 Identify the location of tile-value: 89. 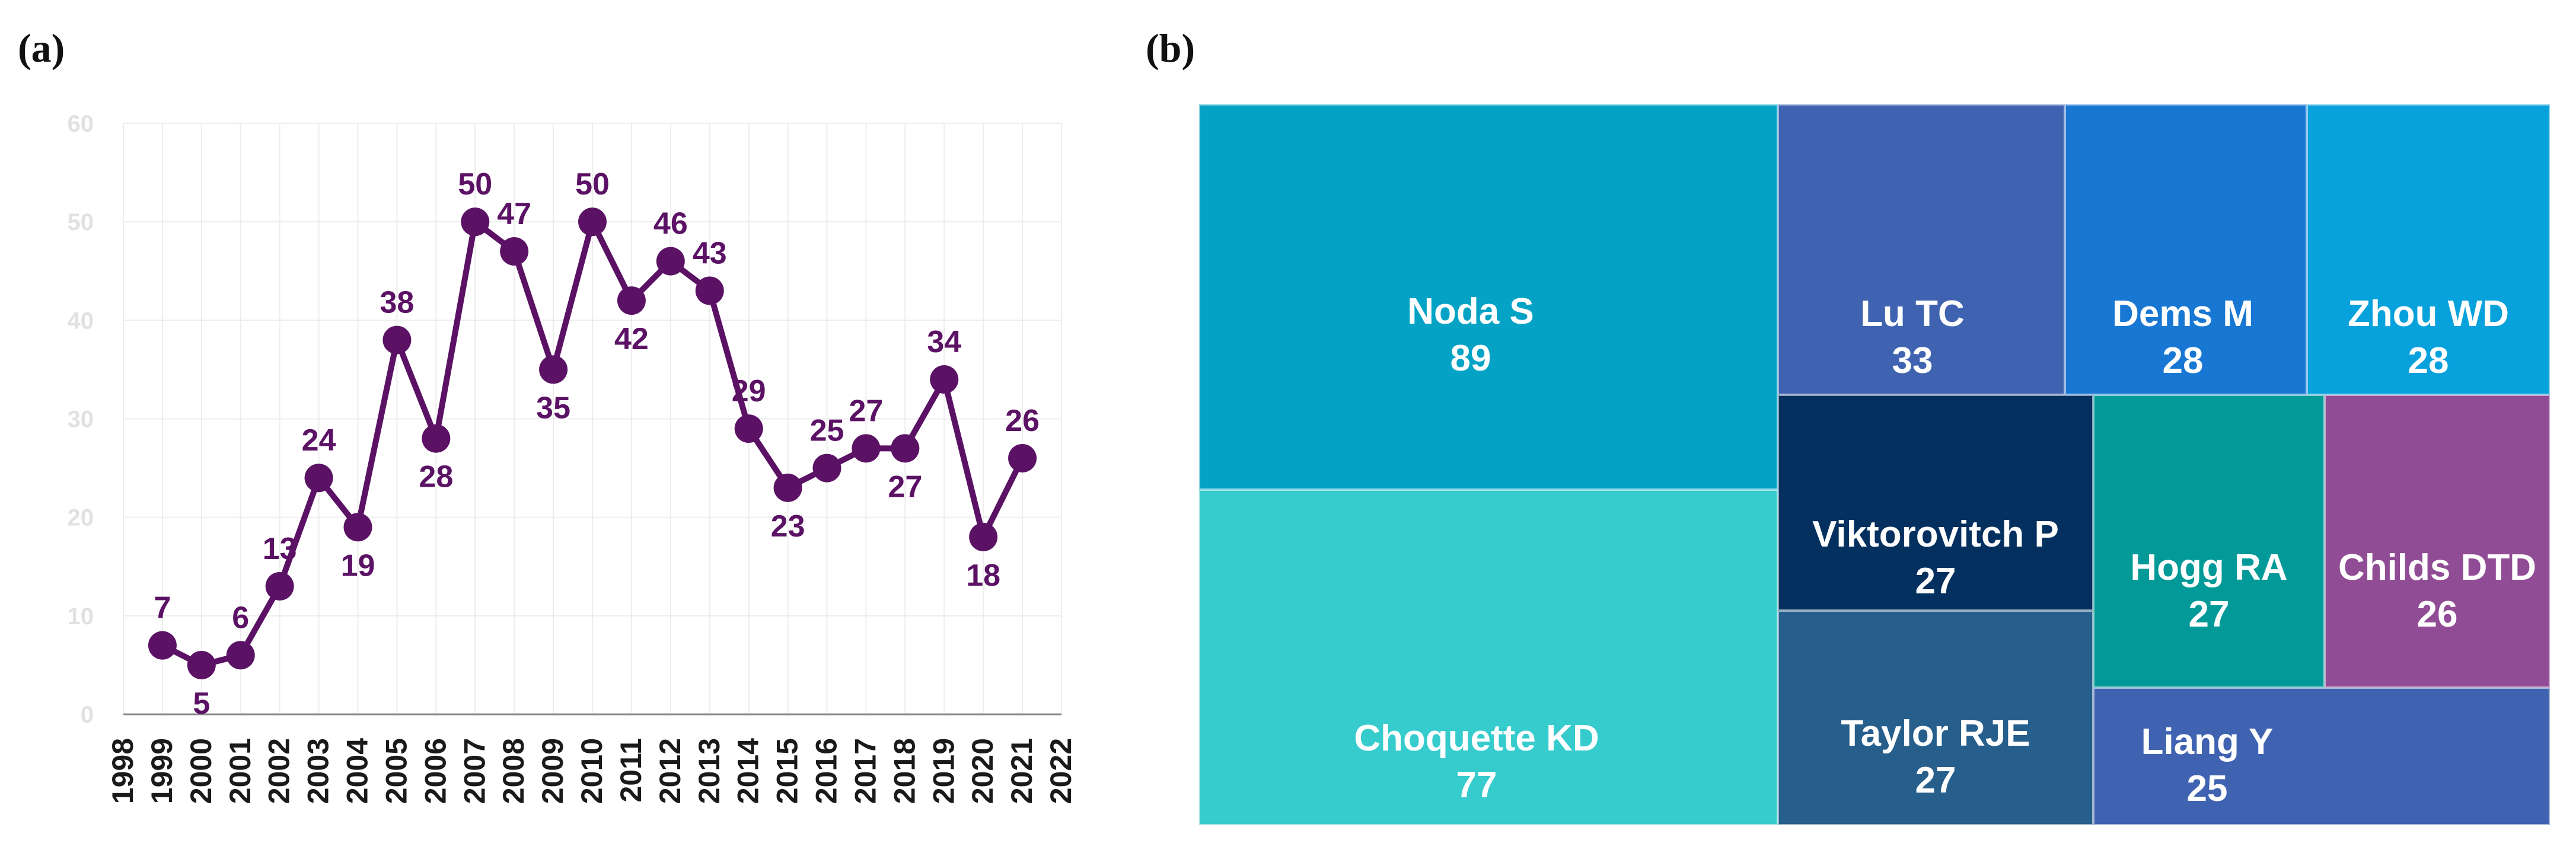
(1470, 358).